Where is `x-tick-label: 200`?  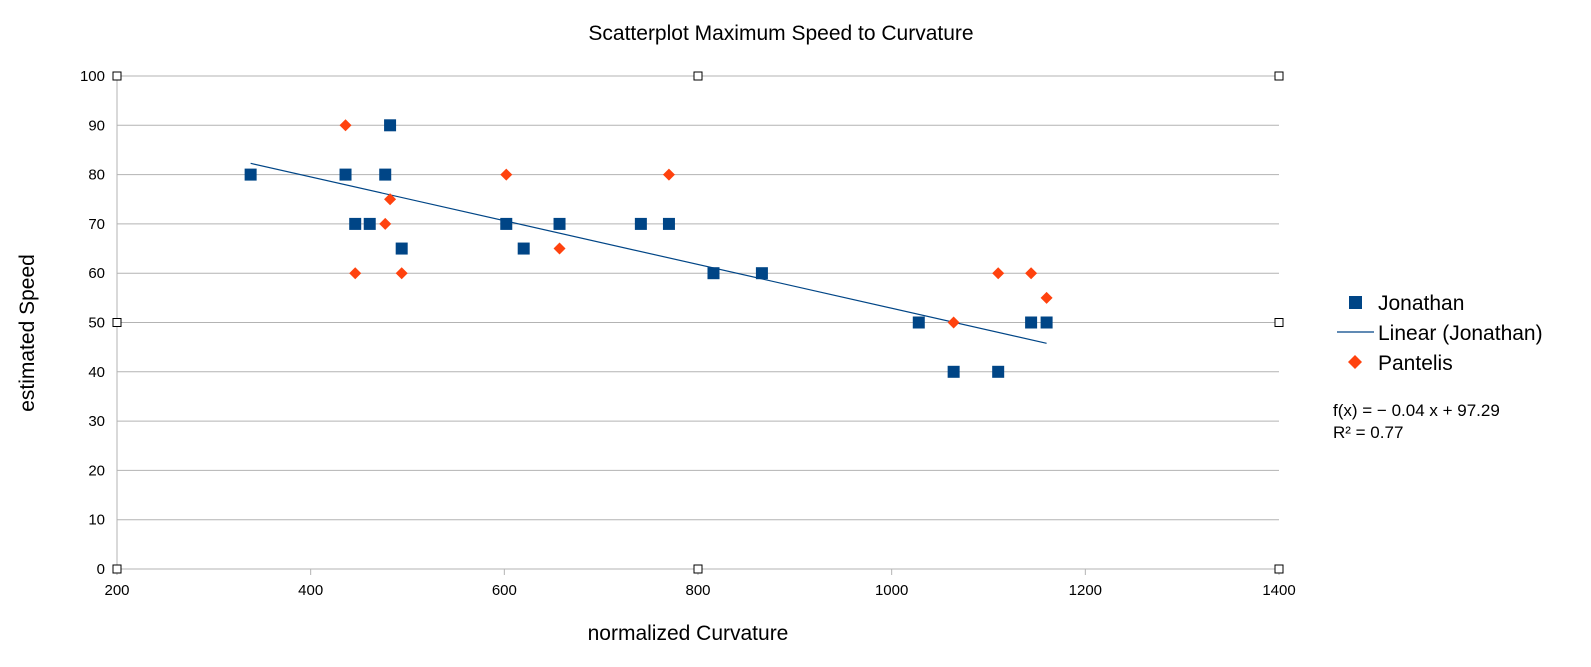
x-tick-label: 200 is located at coordinates (116, 590).